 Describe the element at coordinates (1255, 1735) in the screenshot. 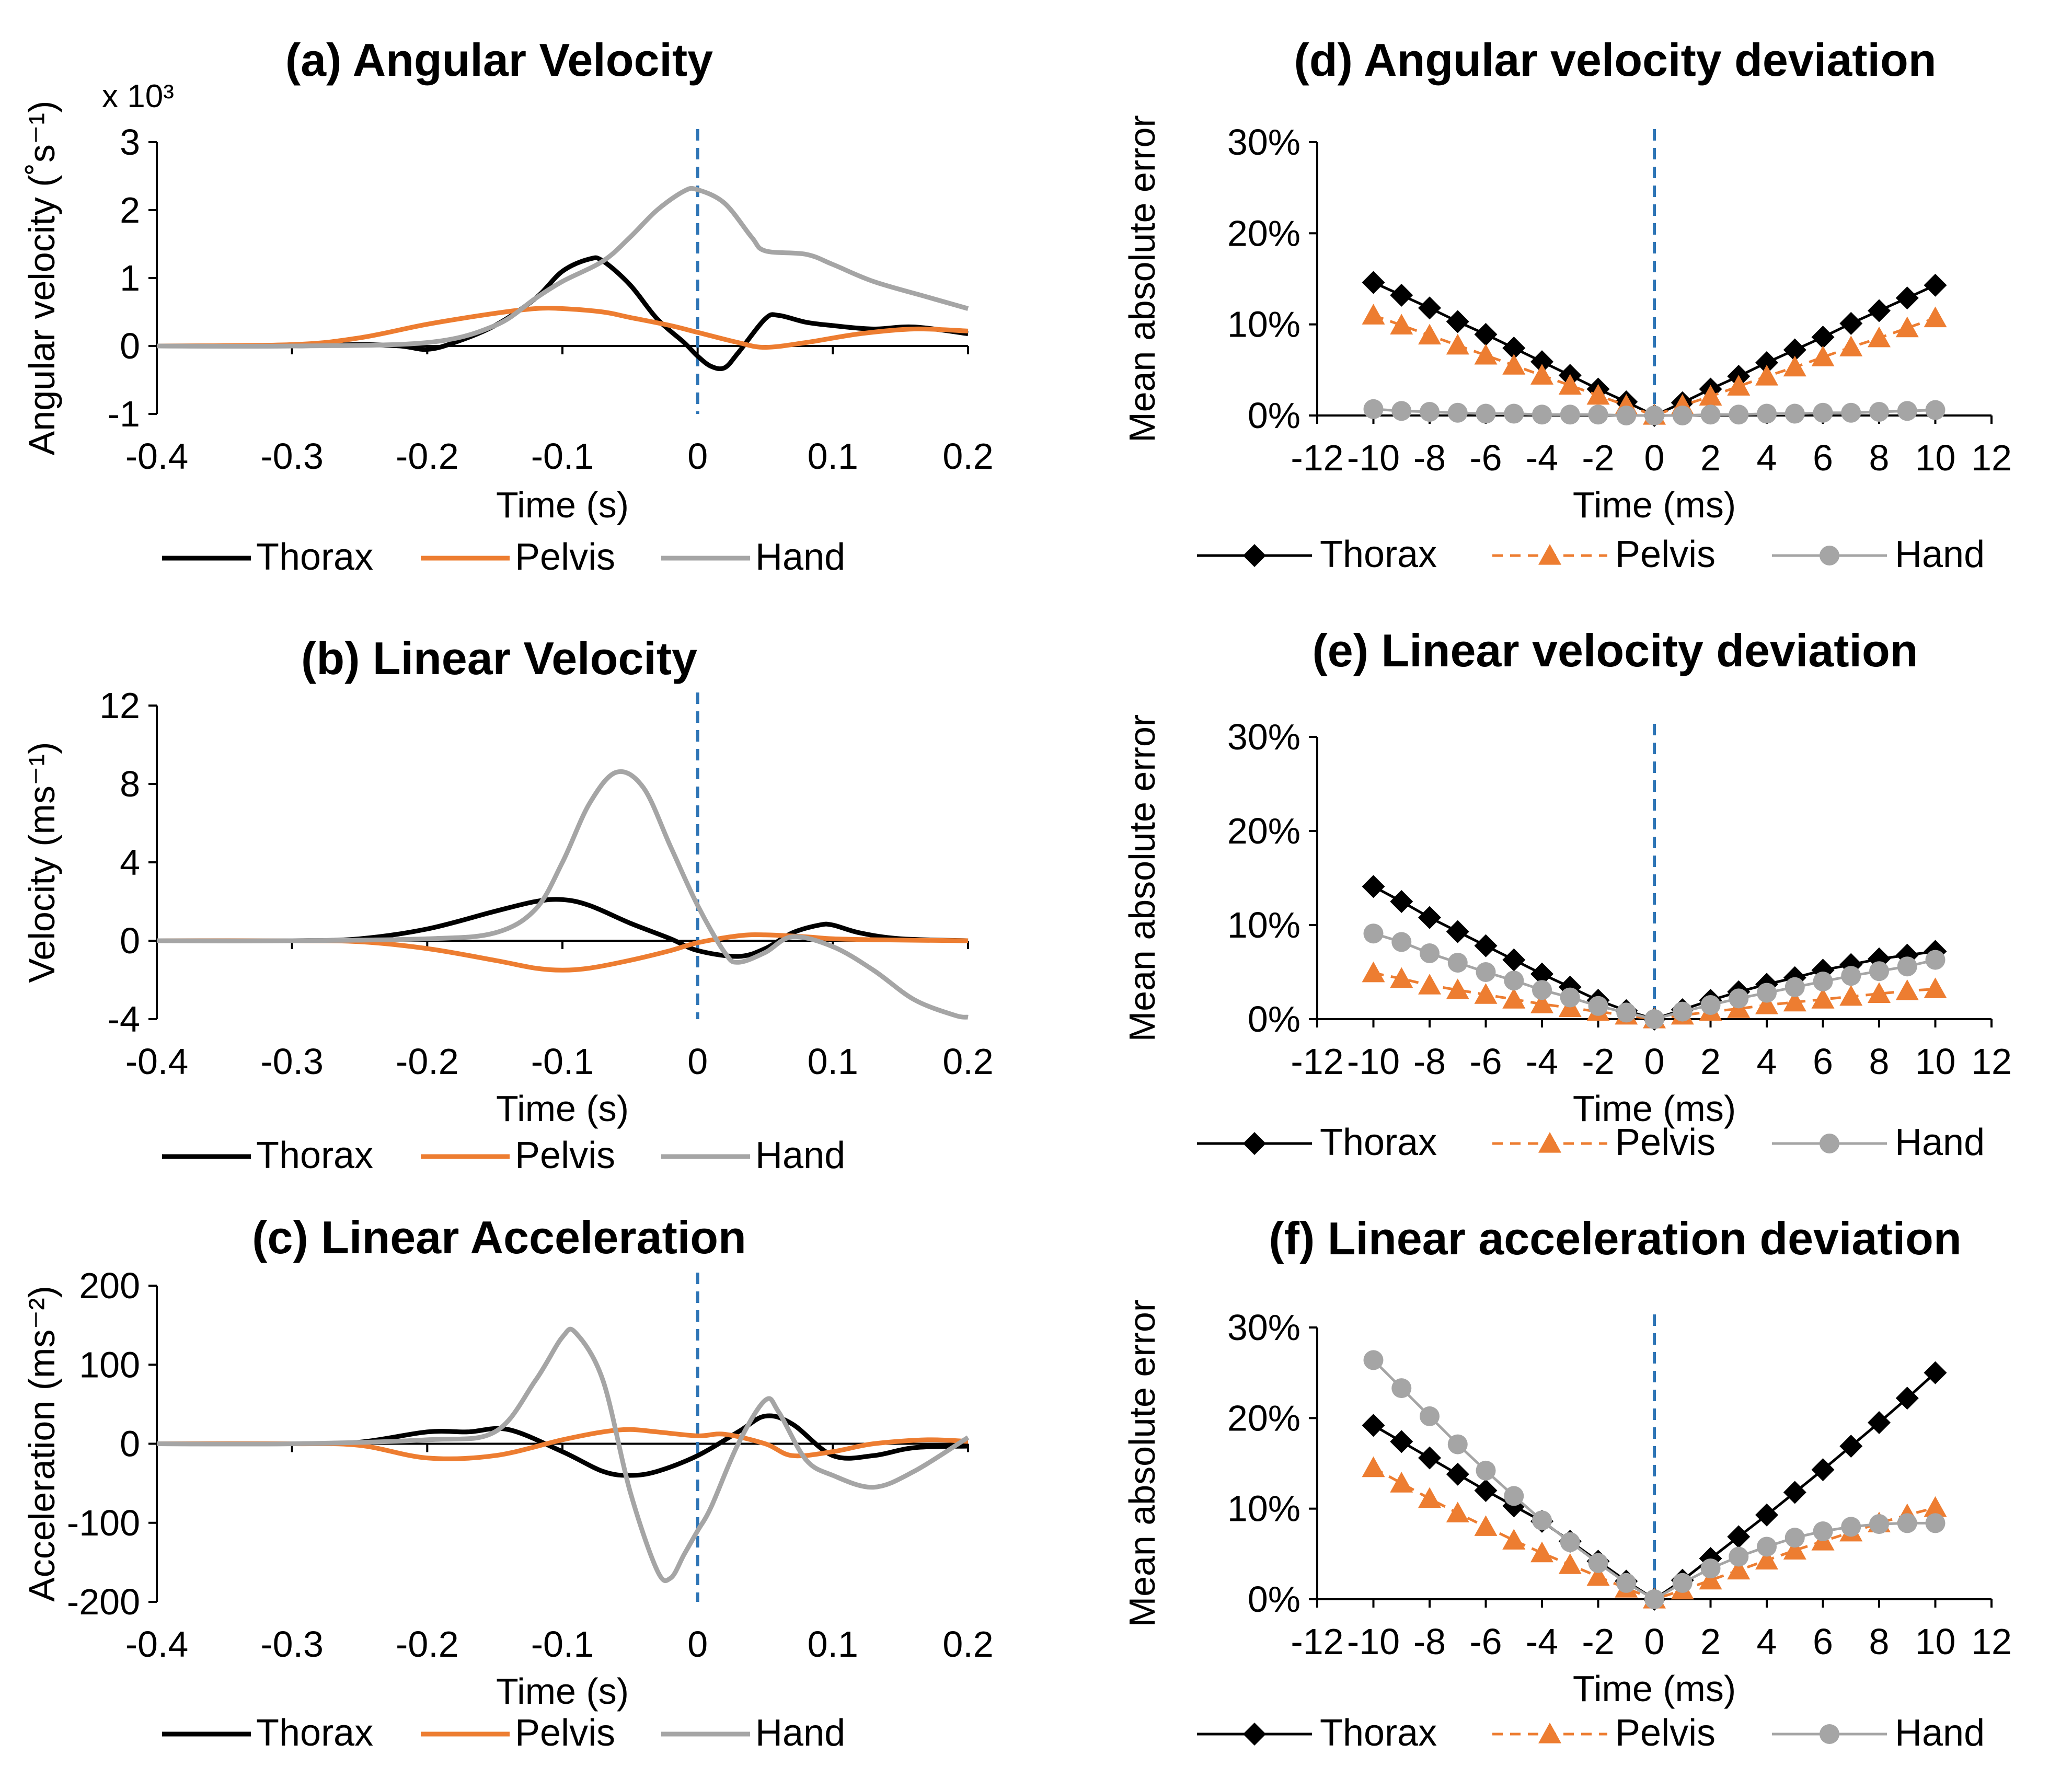

I see `legend-marker-thorax-f` at that location.